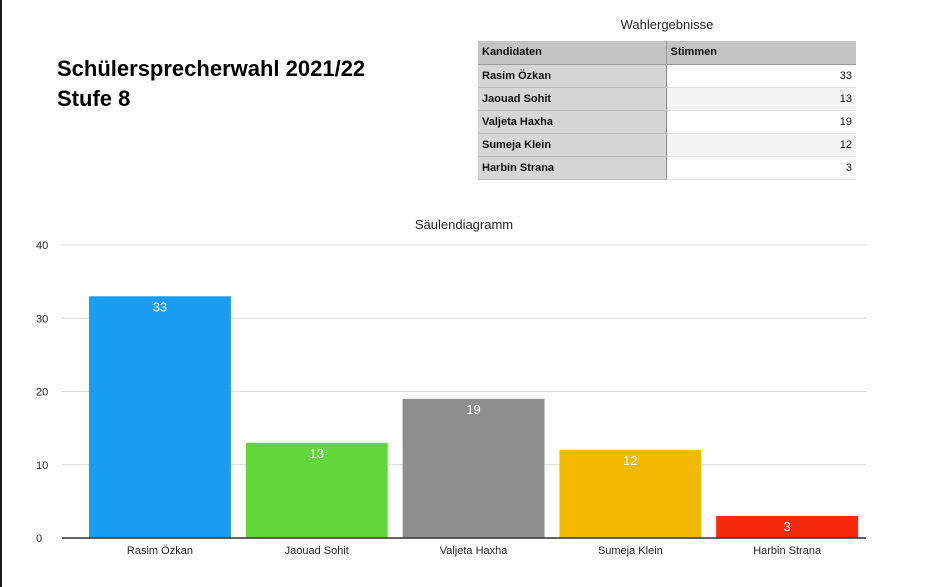 The height and width of the screenshot is (587, 945). I want to click on column-header-votes: Stimmen, so click(761, 53).